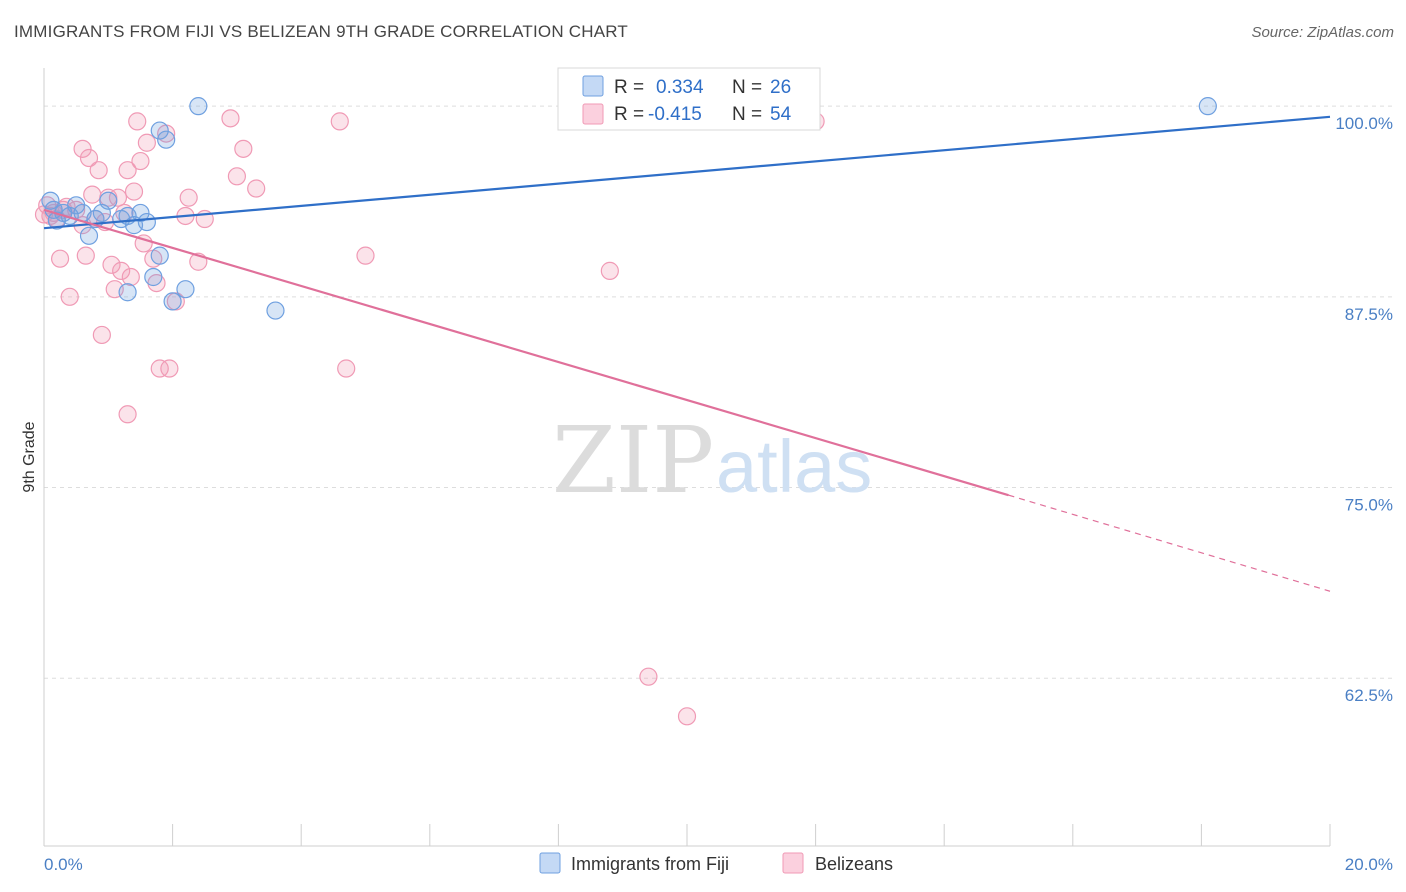 This screenshot has height=892, width=1406. I want to click on y-tick-labels: 100.0% 87.5% 75.0% 62.5%, so click(1364, 409).